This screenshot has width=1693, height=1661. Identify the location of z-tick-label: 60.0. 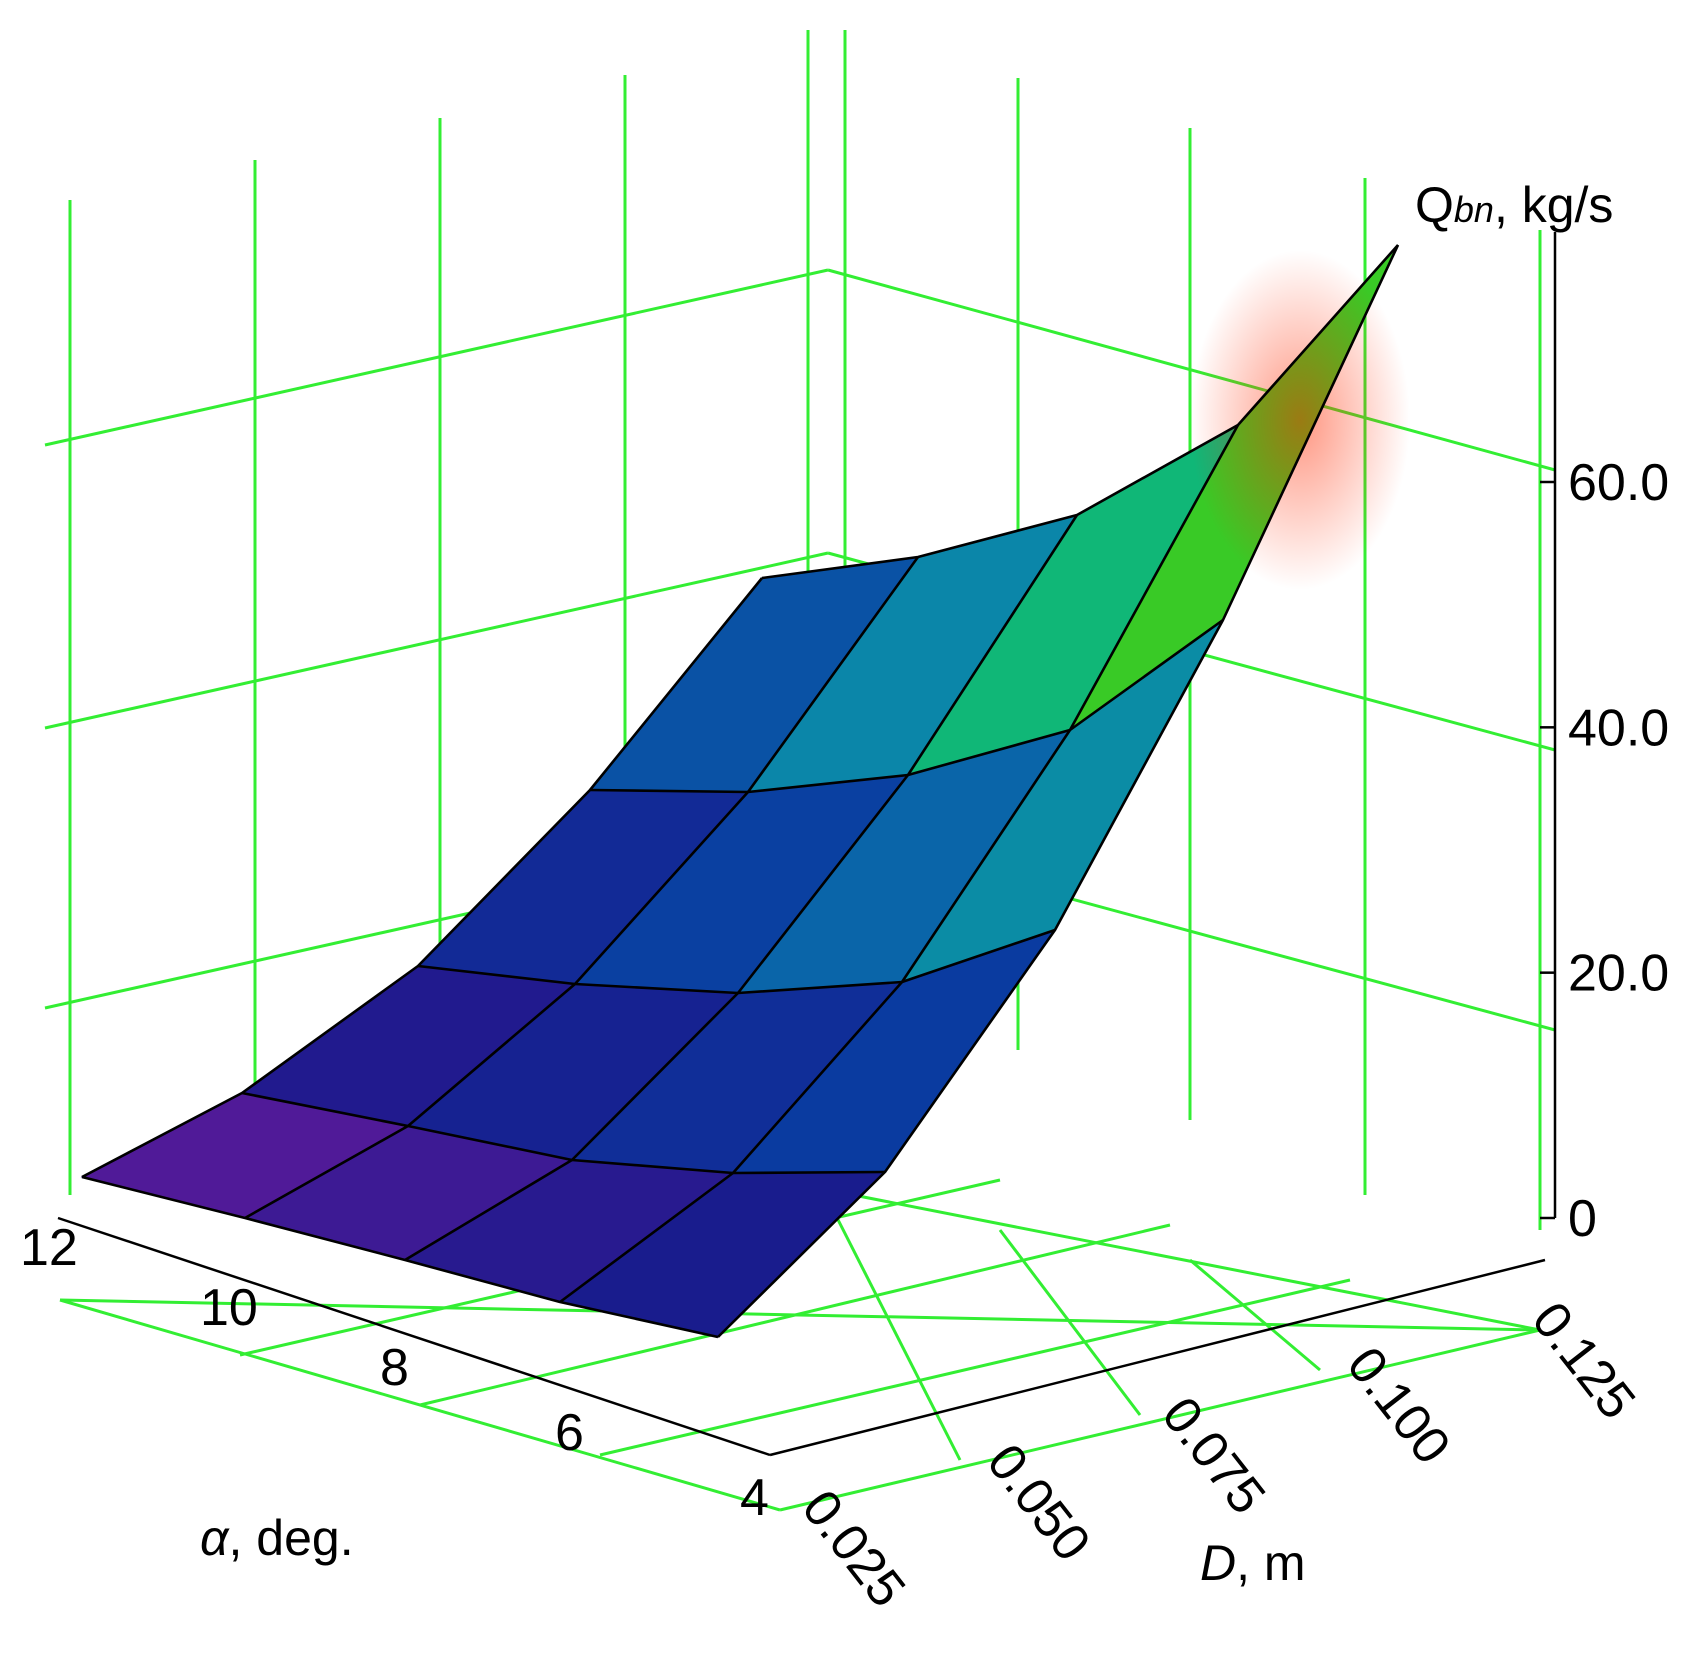
(1618, 483).